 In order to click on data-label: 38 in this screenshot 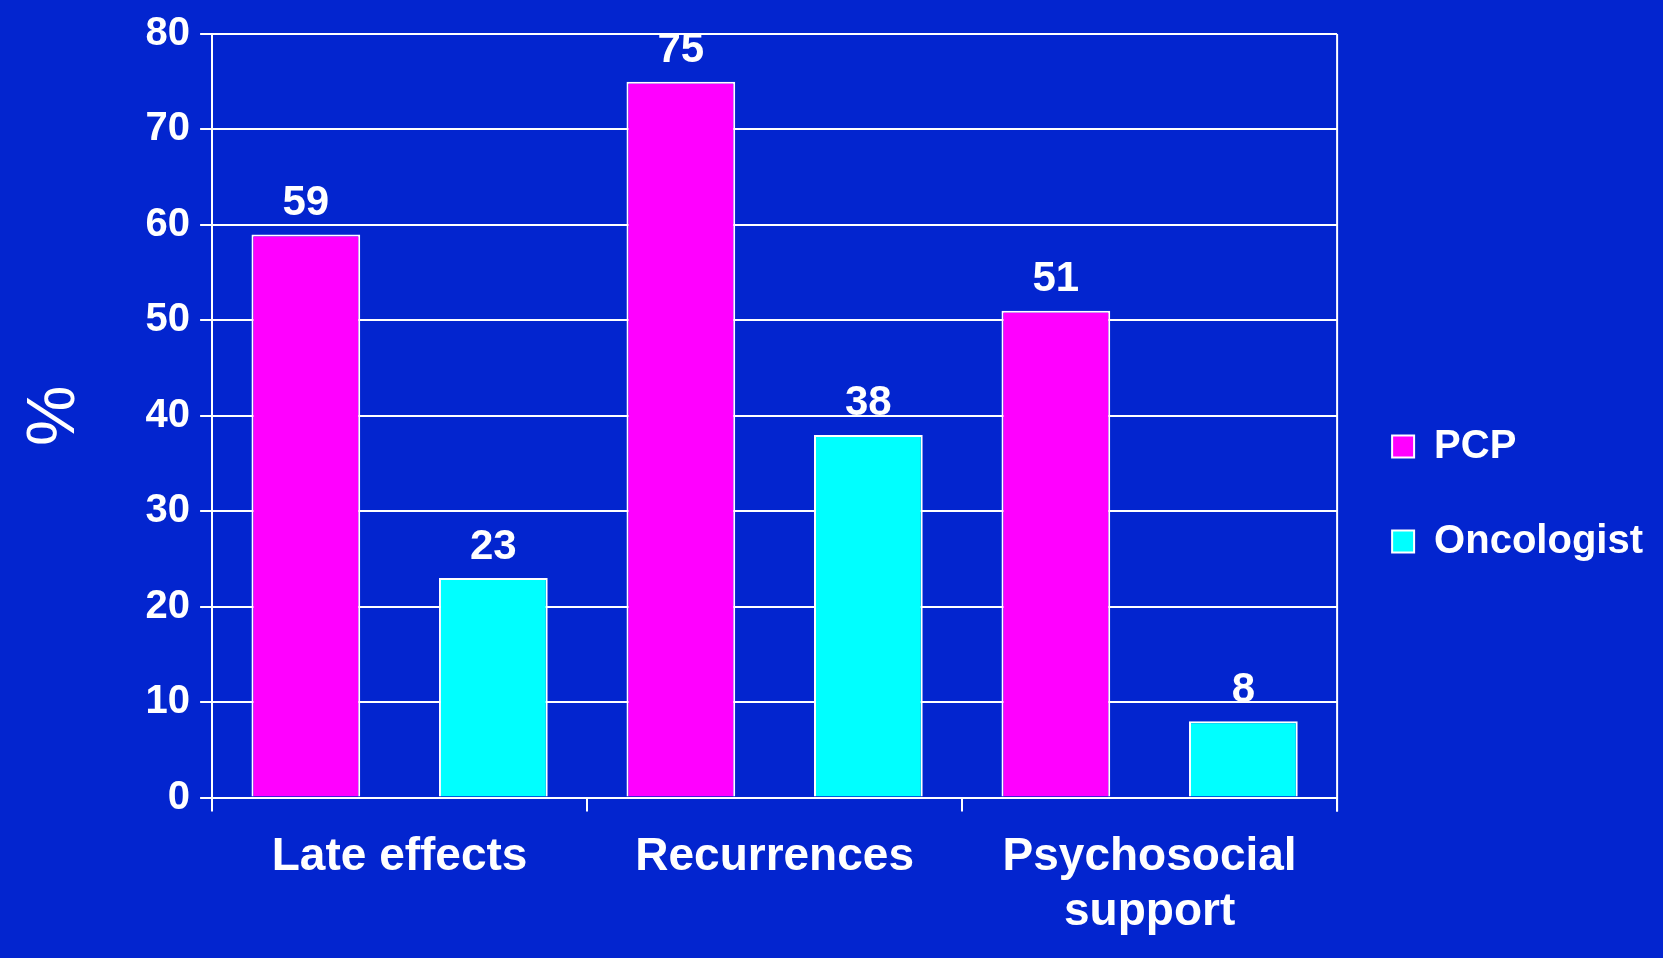, I will do `click(868, 401)`.